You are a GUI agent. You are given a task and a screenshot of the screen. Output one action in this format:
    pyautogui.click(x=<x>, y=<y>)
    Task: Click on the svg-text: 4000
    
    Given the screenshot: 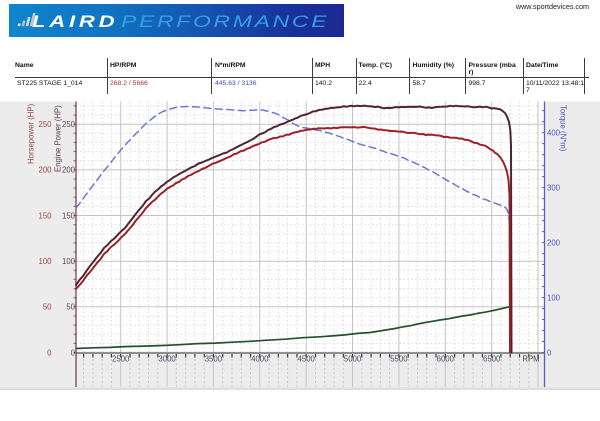 What is the action you would take?
    pyautogui.click(x=260, y=359)
    